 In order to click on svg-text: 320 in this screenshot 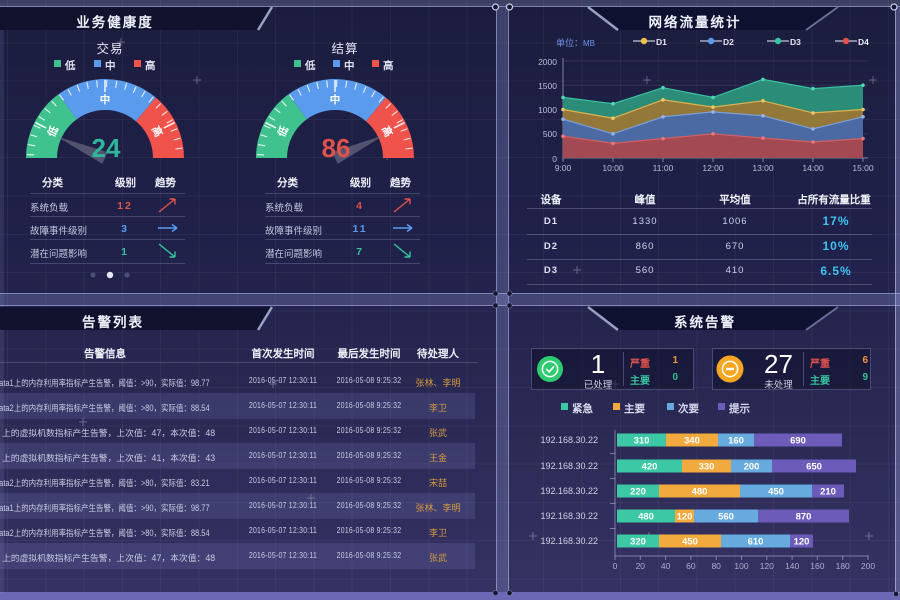, I will do `click(638, 542)`.